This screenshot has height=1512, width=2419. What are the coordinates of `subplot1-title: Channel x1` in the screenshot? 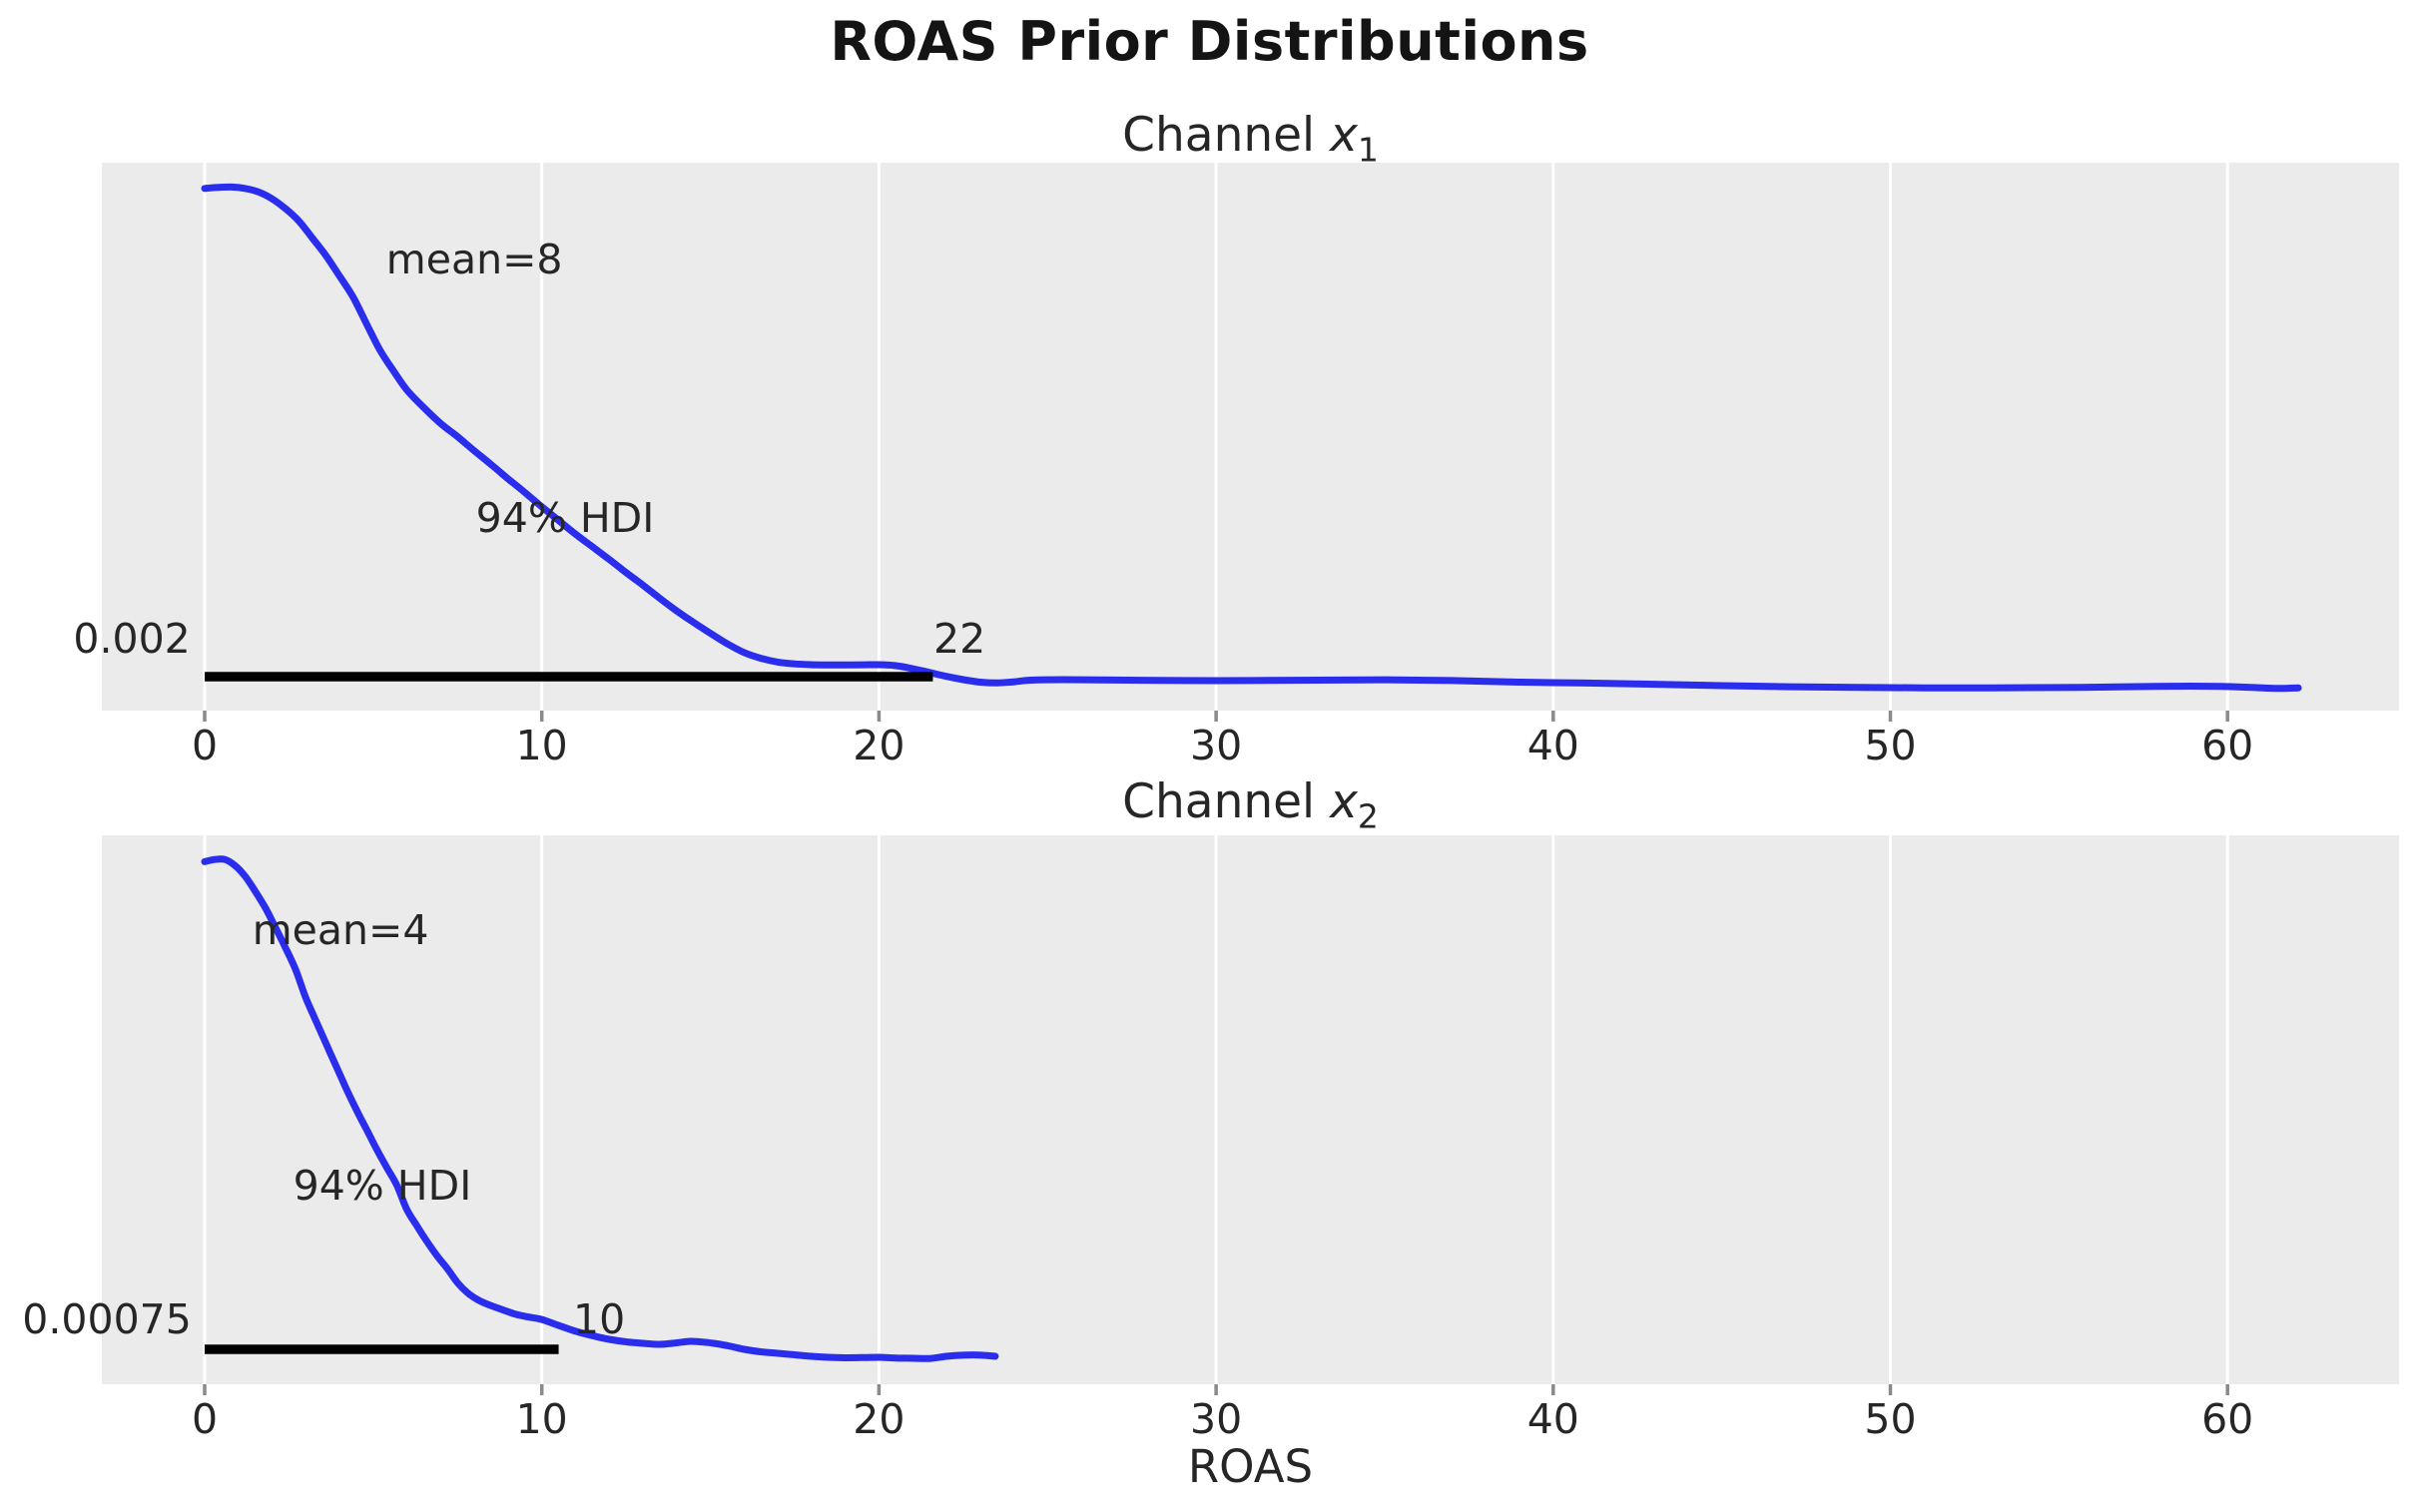 It's located at (1251, 139).